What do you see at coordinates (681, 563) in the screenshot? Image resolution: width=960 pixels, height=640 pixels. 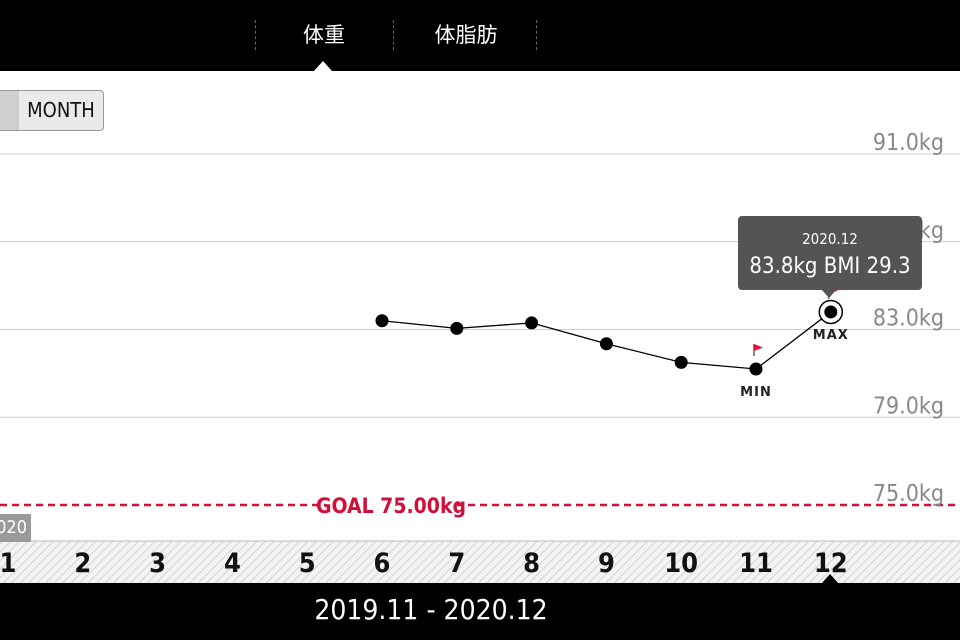 I see `x-tick-label: 10` at bounding box center [681, 563].